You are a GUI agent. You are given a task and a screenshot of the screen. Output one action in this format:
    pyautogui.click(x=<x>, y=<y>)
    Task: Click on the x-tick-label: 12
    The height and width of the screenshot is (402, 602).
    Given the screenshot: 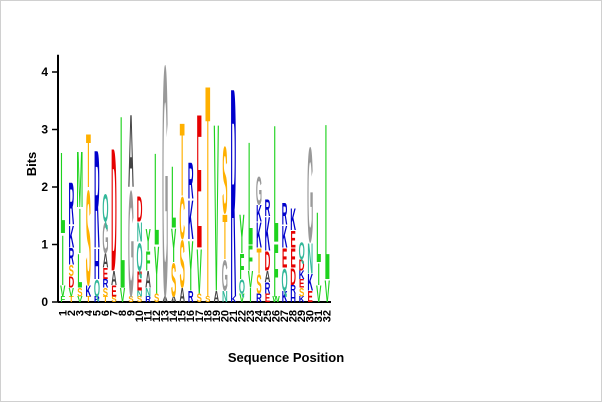 What is the action you would take?
    pyautogui.click(x=157, y=316)
    